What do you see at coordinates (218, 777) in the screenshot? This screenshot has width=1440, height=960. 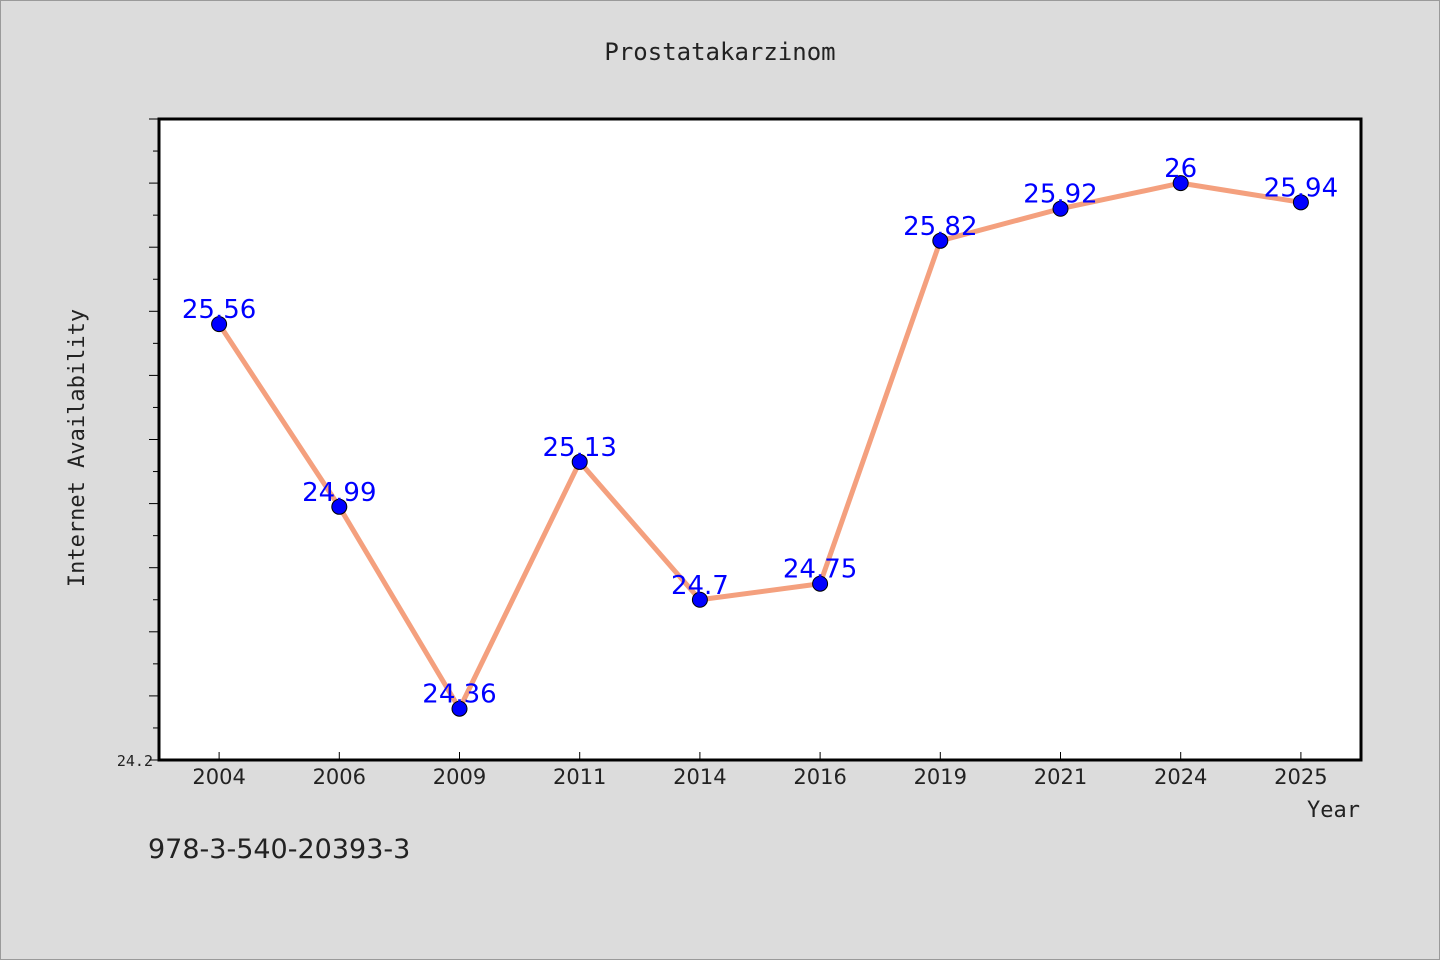 I see `x-tick-label: 2004` at bounding box center [218, 777].